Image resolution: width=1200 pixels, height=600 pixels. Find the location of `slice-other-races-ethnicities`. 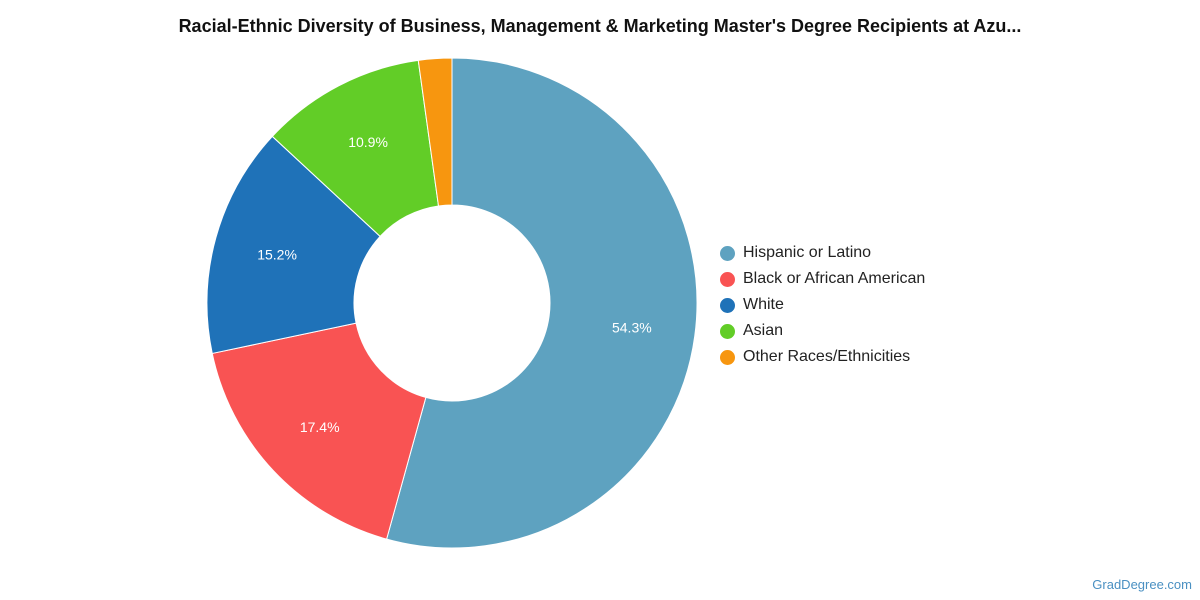

slice-other-races-ethnicities is located at coordinates (435, 132).